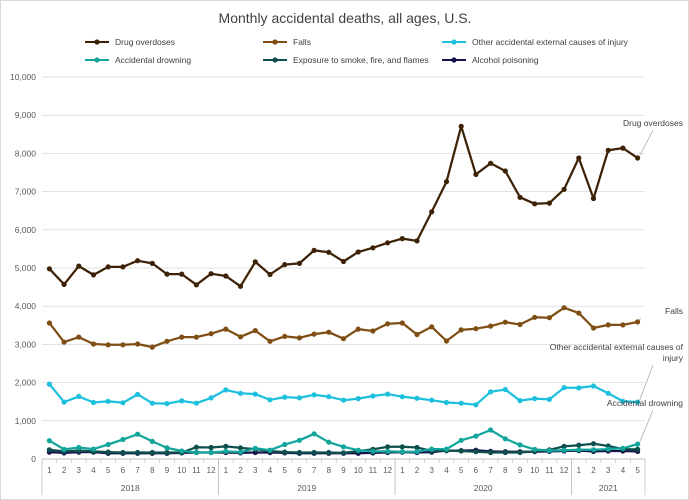 The height and width of the screenshot is (500, 689). I want to click on x-tick-label: 7, so click(490, 470).